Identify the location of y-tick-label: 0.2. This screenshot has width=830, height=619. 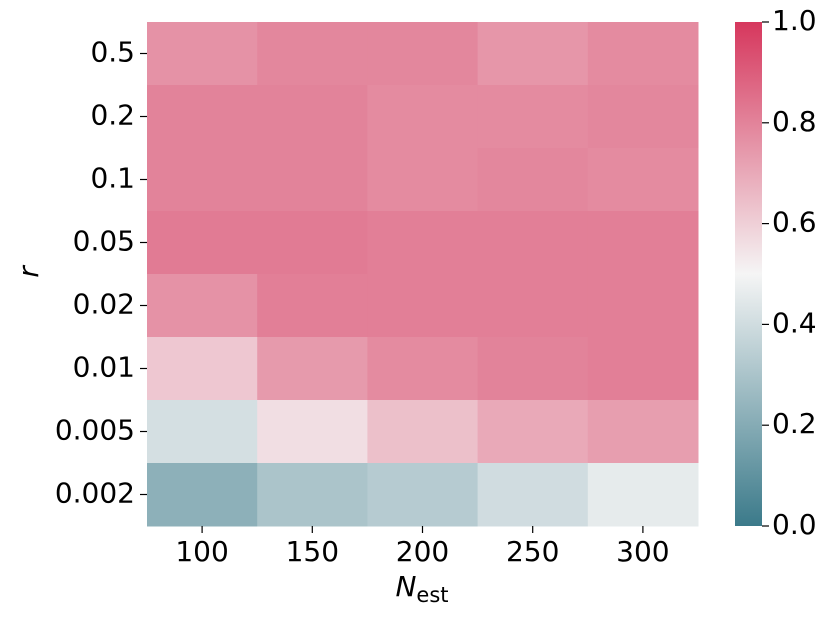
(112, 115).